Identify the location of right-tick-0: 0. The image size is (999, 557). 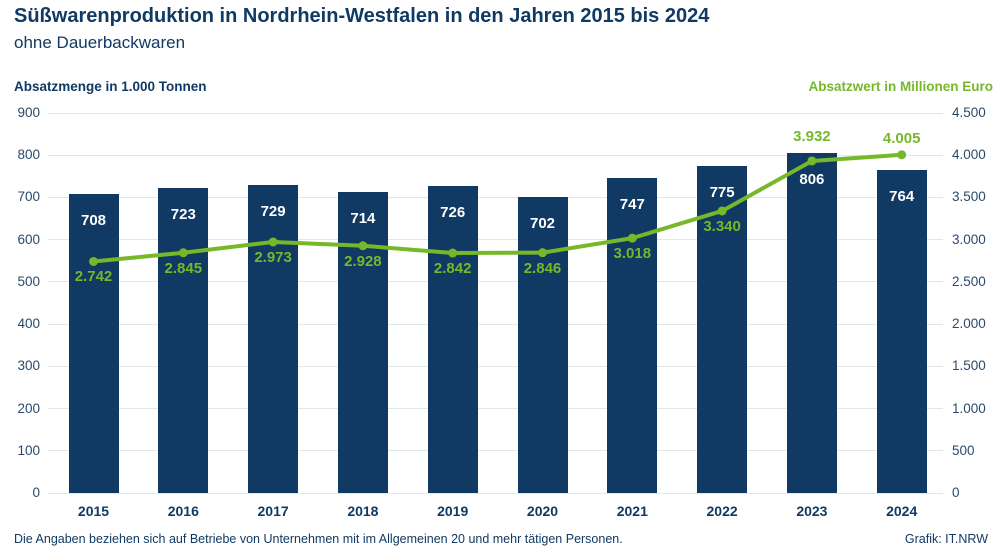
(956, 492).